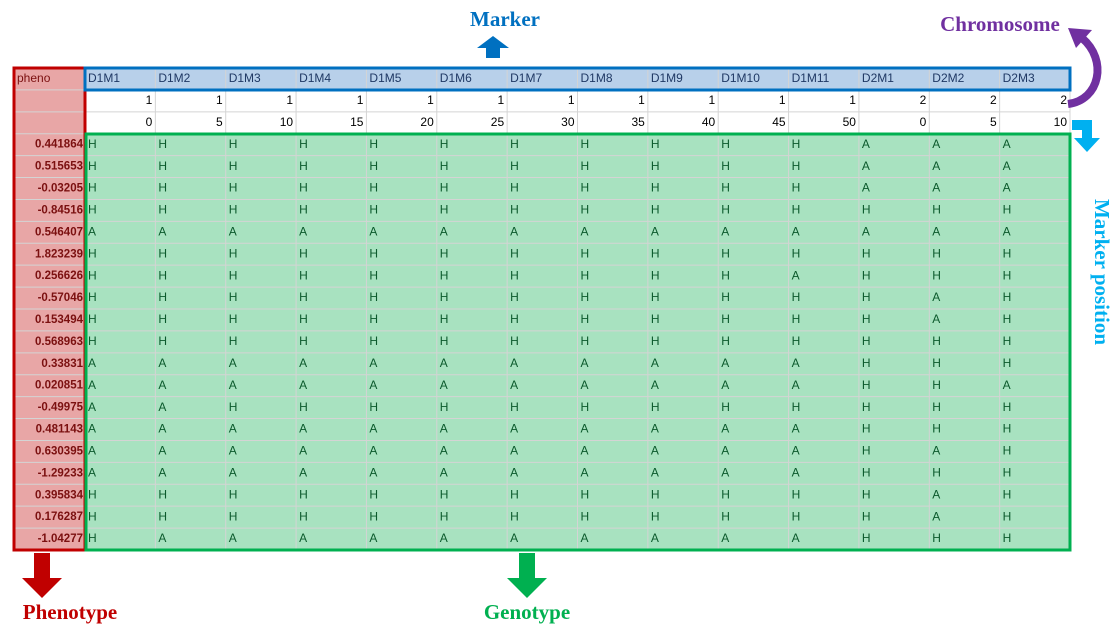 This screenshot has height=633, width=1117. What do you see at coordinates (638, 122) in the screenshot?
I see `position-cell: 35` at bounding box center [638, 122].